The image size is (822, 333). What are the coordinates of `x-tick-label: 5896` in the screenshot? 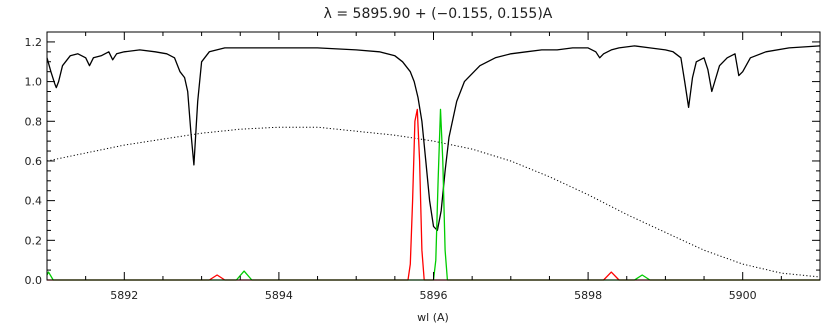 It's located at (434, 295).